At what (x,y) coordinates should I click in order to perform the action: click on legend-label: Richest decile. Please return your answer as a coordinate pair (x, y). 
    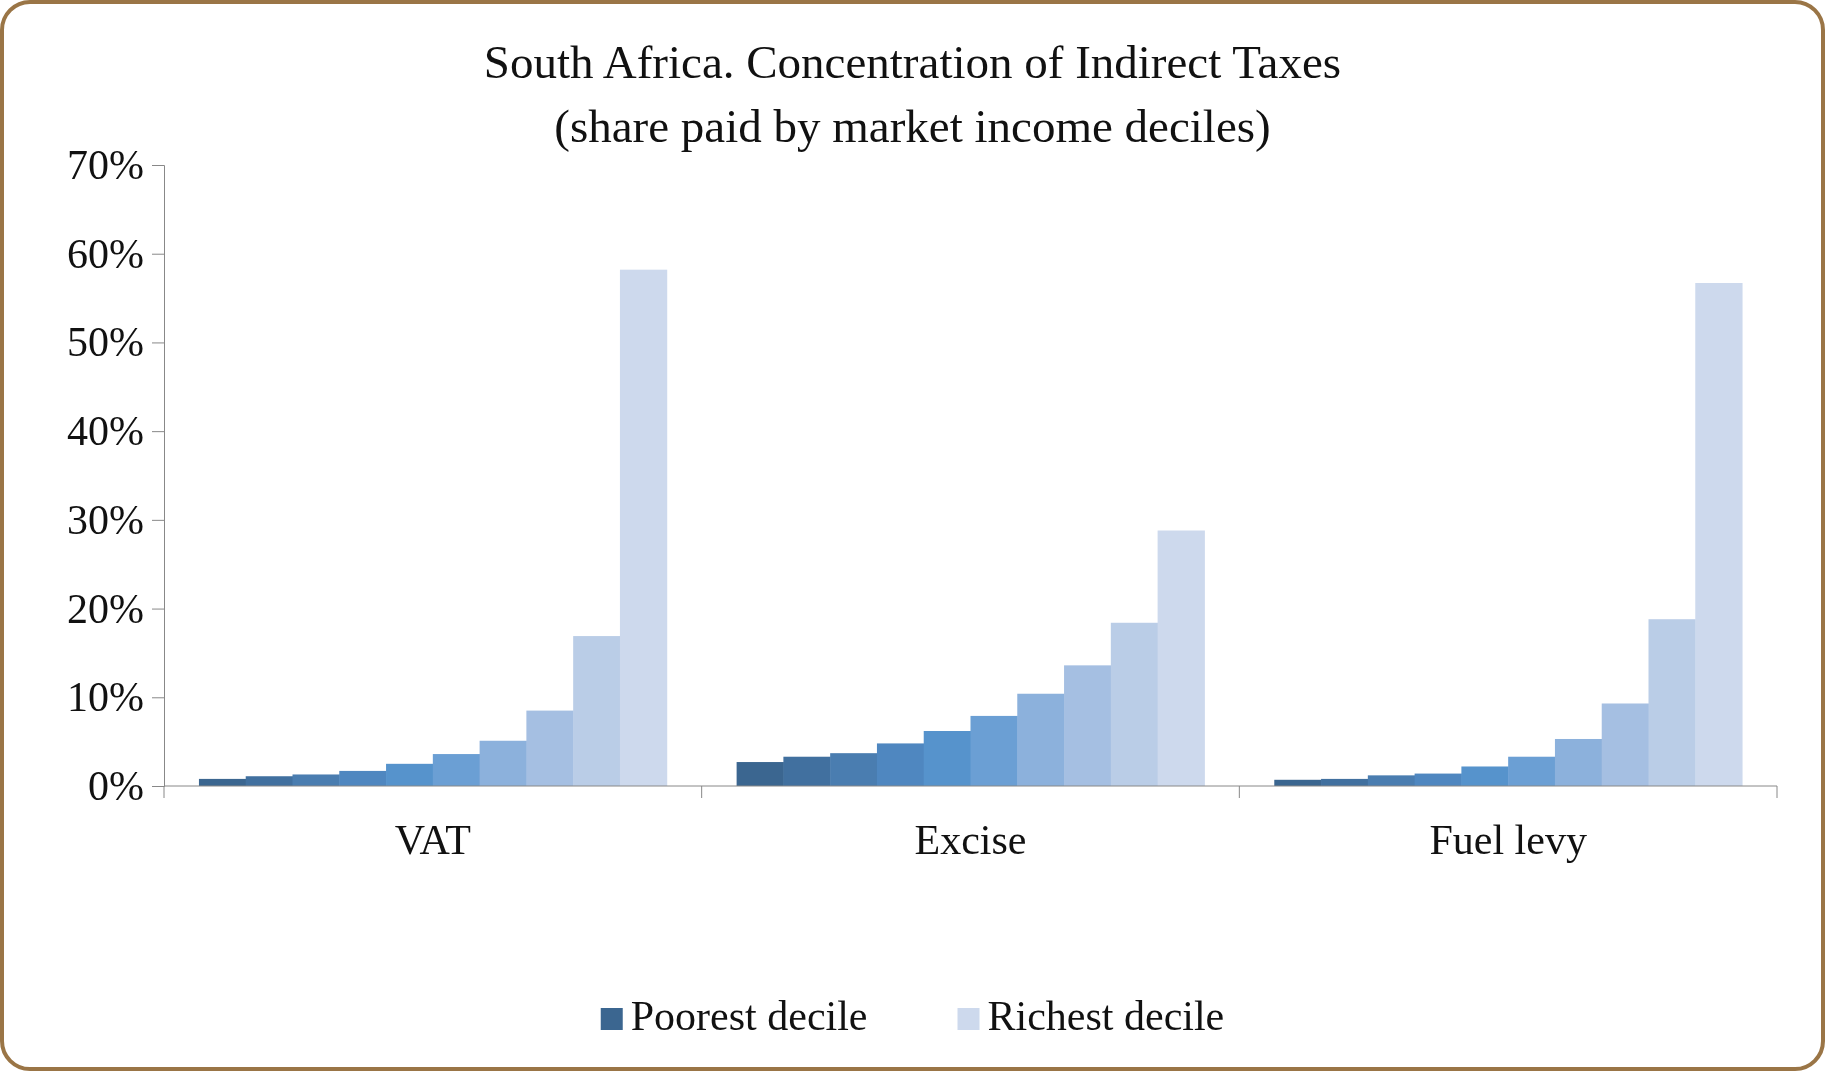
    Looking at the image, I should click on (1106, 1016).